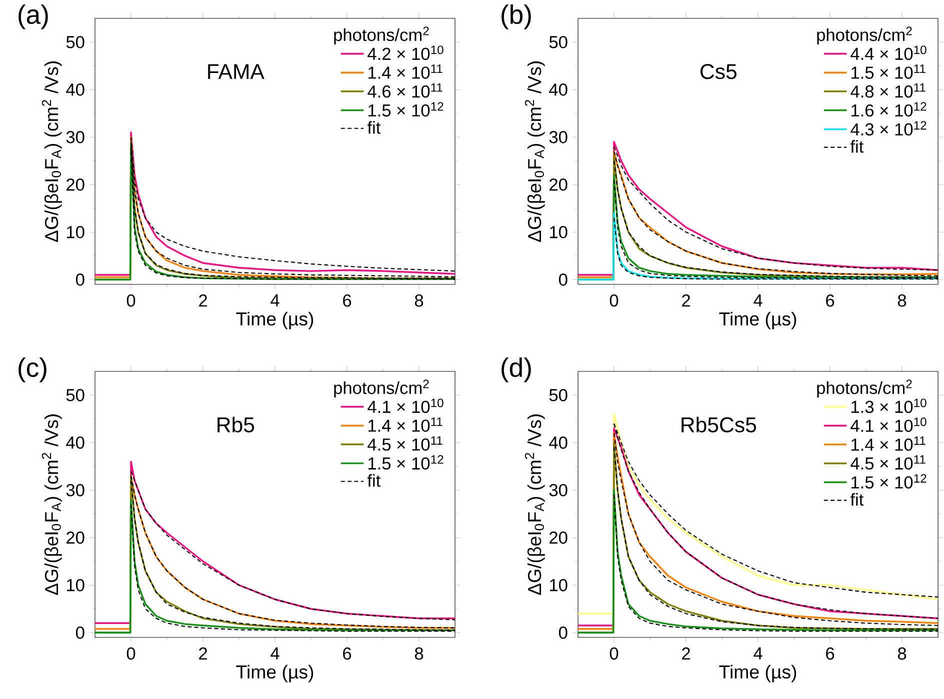  What do you see at coordinates (516, 17) in the screenshot?
I see `chart-title: (b)` at bounding box center [516, 17].